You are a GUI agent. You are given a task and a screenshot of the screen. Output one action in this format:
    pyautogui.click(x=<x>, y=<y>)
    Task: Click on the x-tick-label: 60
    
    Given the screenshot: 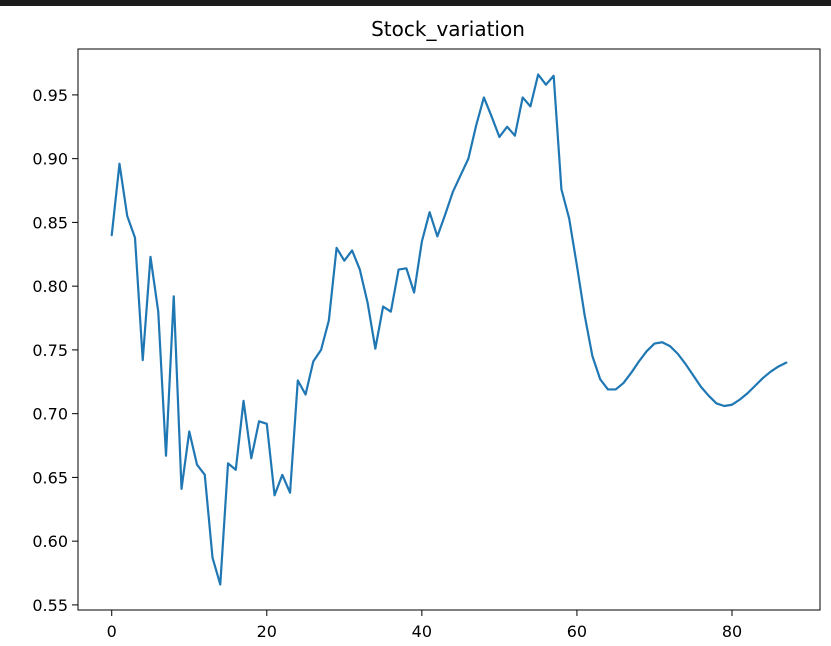 What is the action you would take?
    pyautogui.click(x=577, y=631)
    